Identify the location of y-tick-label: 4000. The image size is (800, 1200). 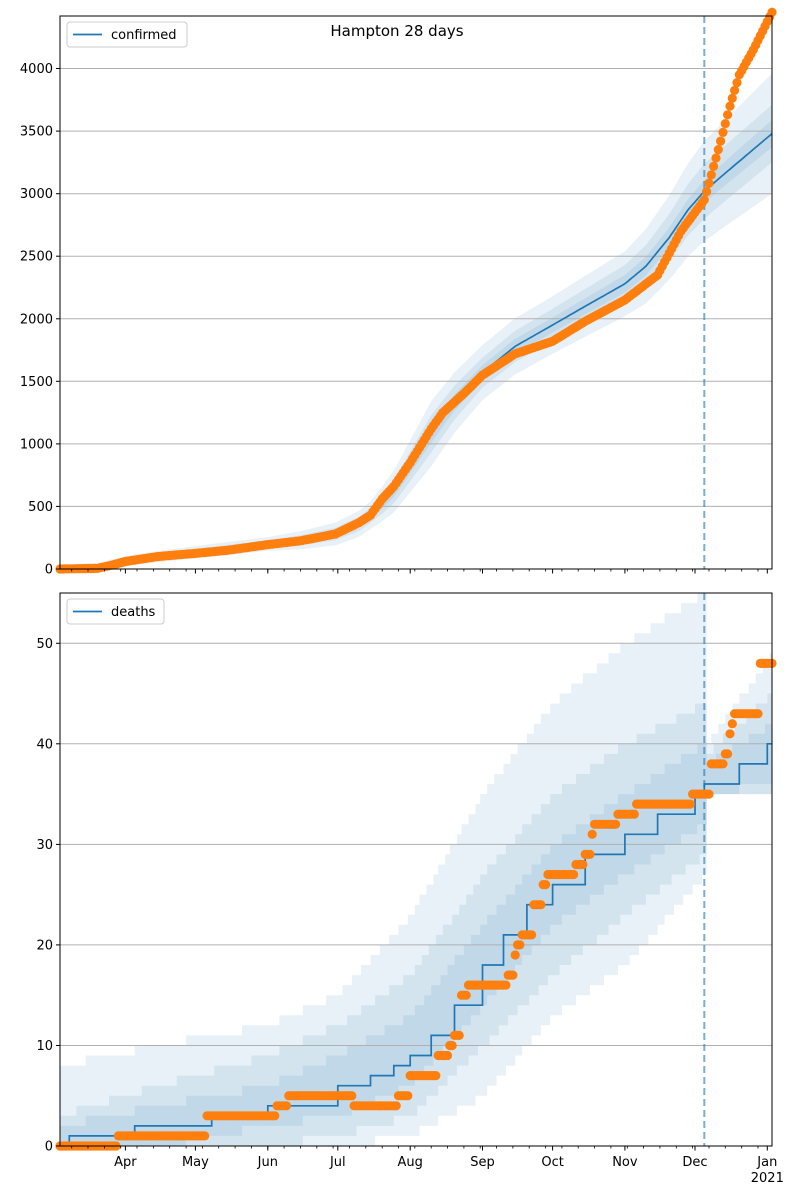
(36, 69).